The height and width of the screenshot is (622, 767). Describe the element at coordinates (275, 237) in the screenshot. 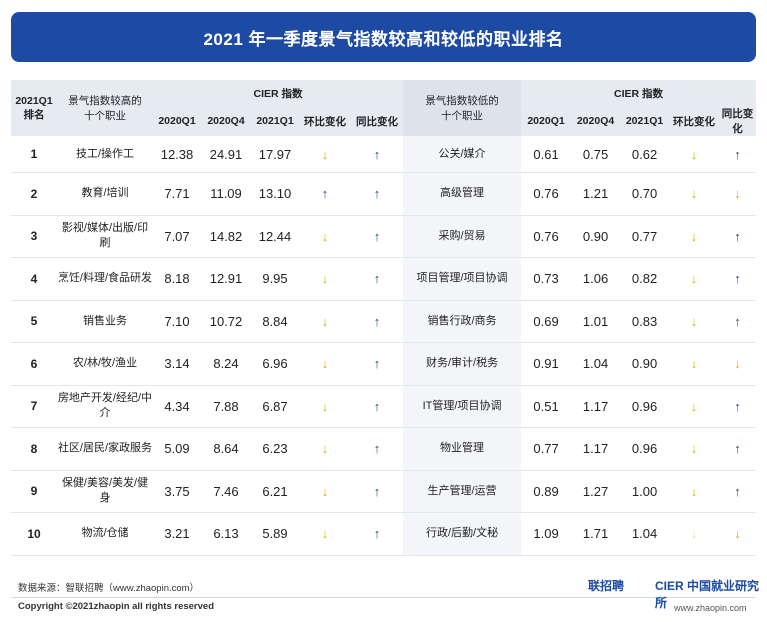

I see `high-2021q1-cell: 12.44` at that location.